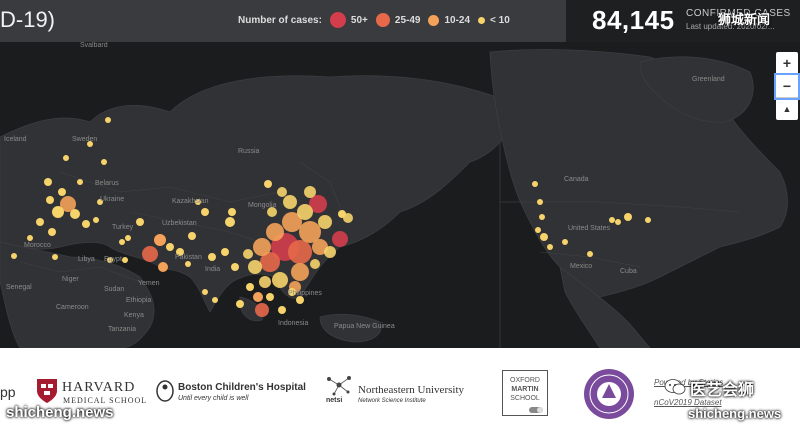 The image size is (800, 428). Describe the element at coordinates (179, 223) in the screenshot. I see `map-label: Uzbekistan` at that location.